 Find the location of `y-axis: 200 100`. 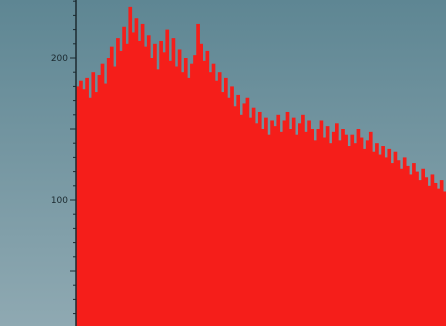

y-axis: 200 100 is located at coordinates (64, 163).